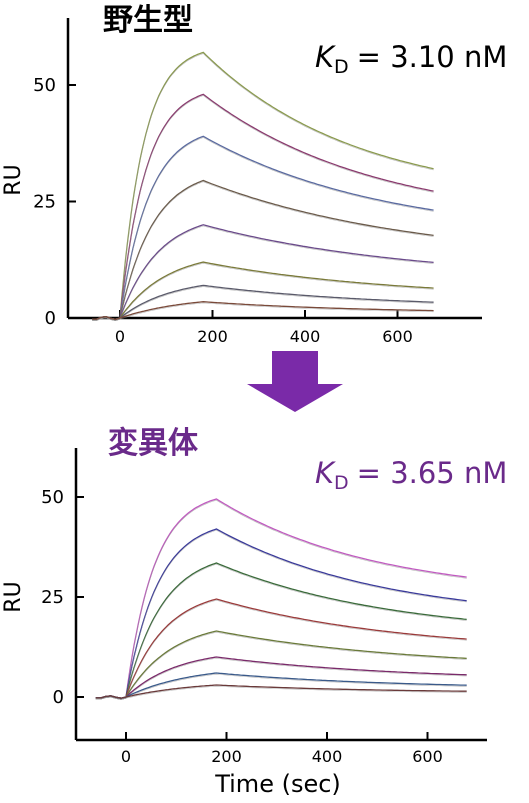 The width and height of the screenshot is (529, 803). I want to click on kd-value: = 3.65 nM, so click(432, 473).